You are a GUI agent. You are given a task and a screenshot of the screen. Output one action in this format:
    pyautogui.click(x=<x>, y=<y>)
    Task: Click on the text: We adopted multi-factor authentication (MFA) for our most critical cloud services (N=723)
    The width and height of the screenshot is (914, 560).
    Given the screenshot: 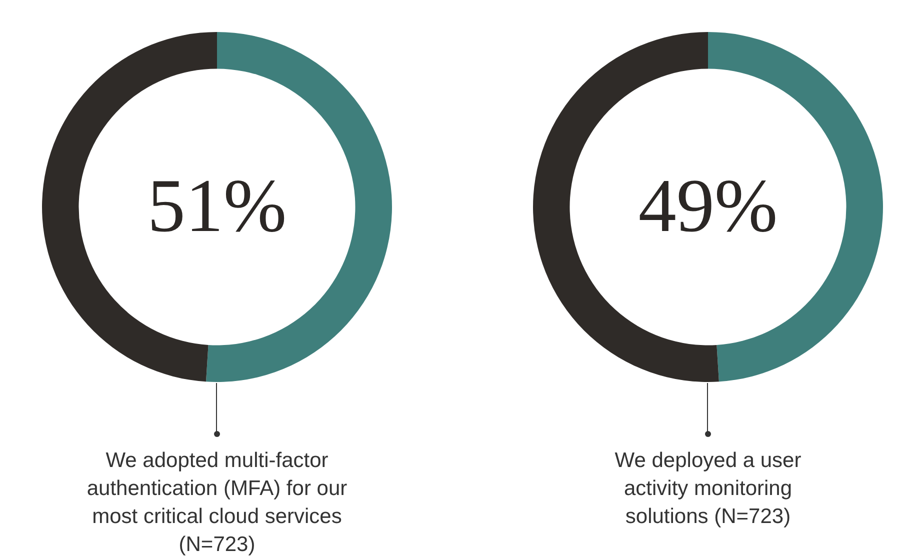 What is the action you would take?
    pyautogui.click(x=217, y=503)
    